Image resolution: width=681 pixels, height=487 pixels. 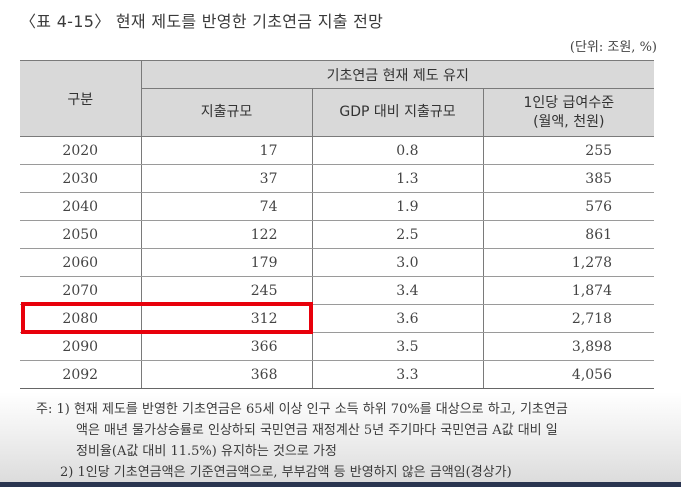 I want to click on table-row: 2030 37 1.3 385, so click(x=337, y=178).